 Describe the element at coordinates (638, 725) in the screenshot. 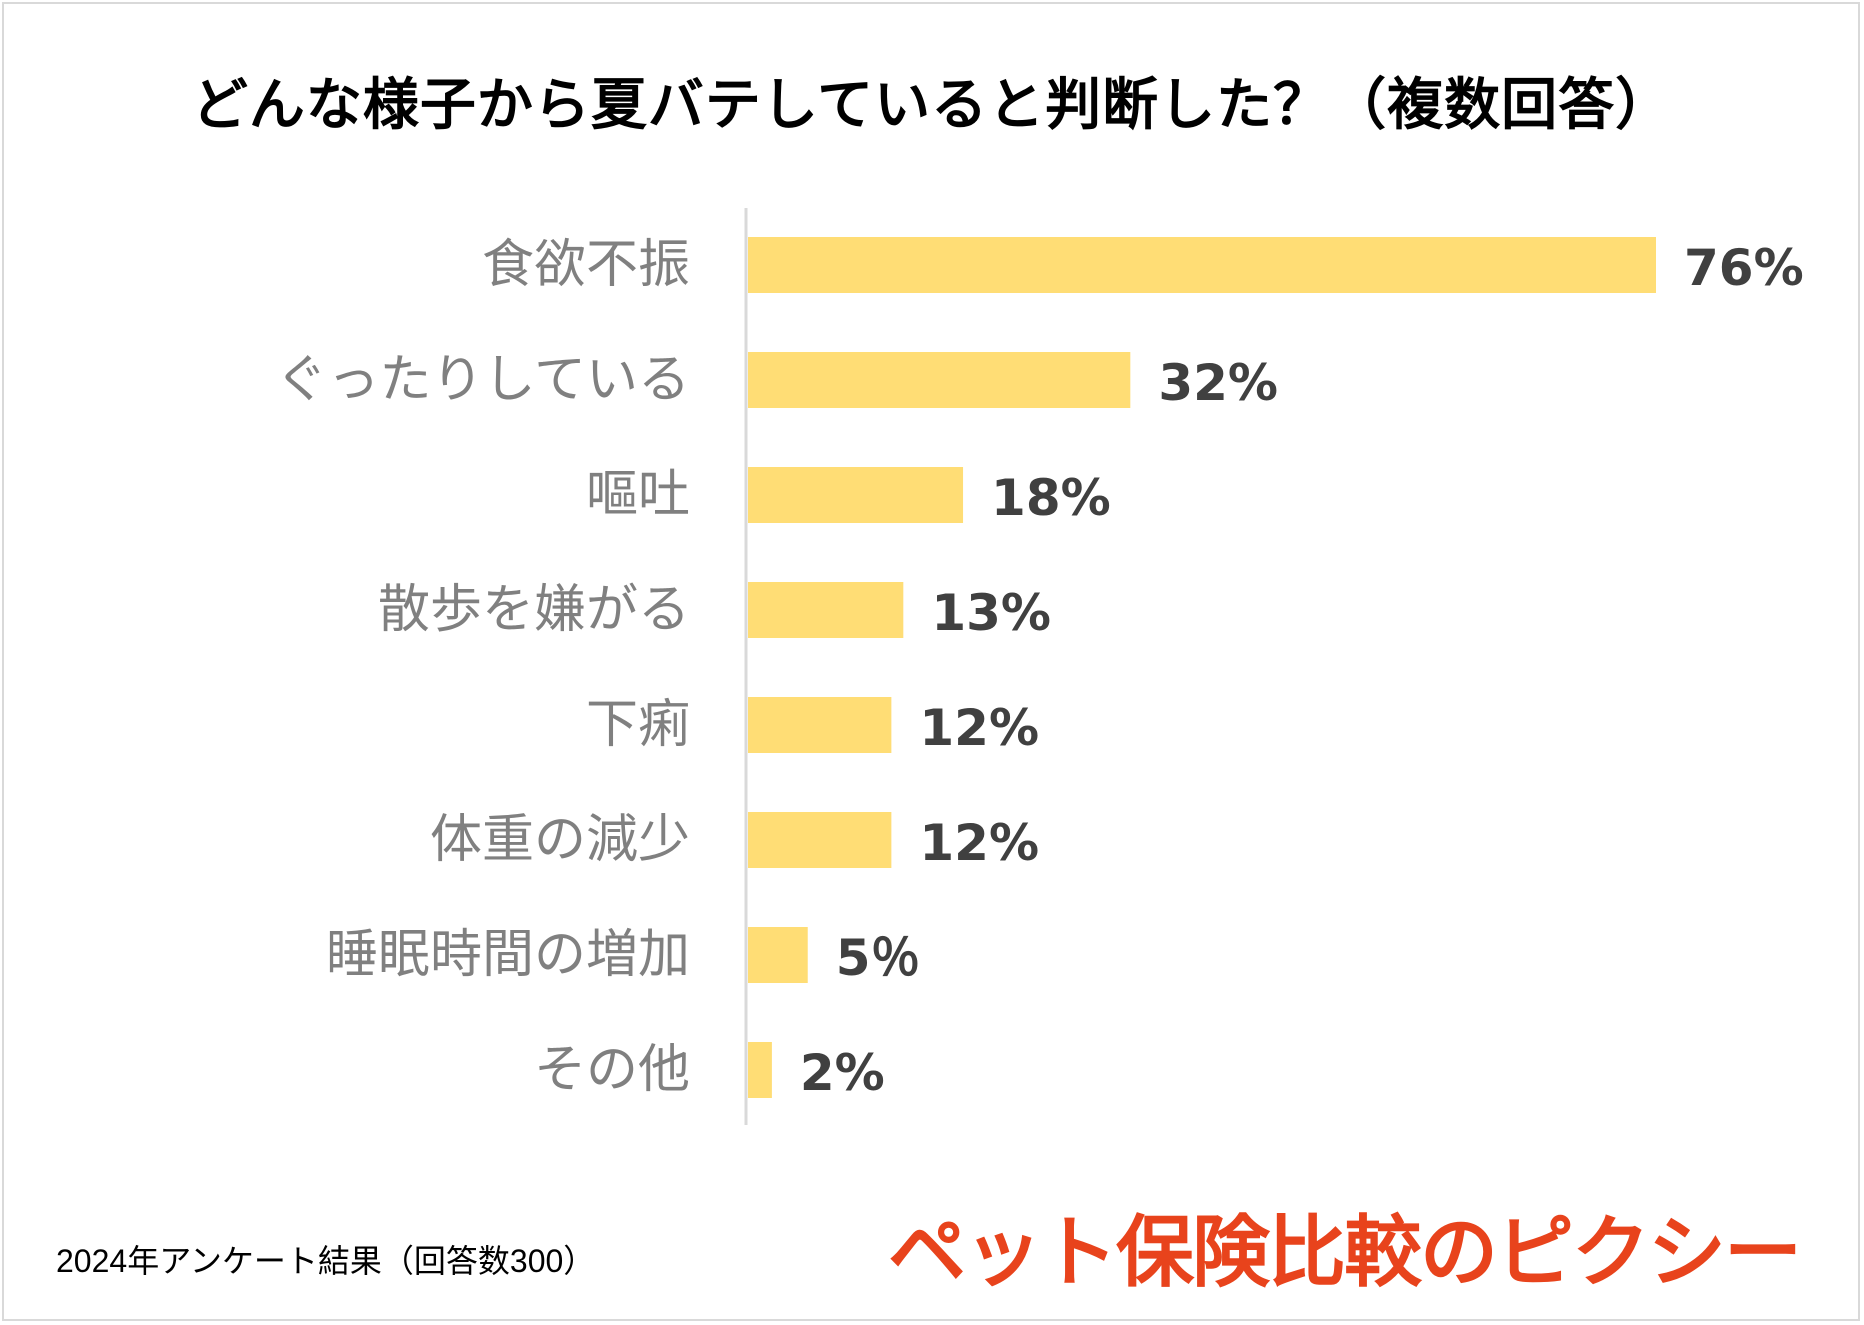

I see `category-label: 下痢` at that location.